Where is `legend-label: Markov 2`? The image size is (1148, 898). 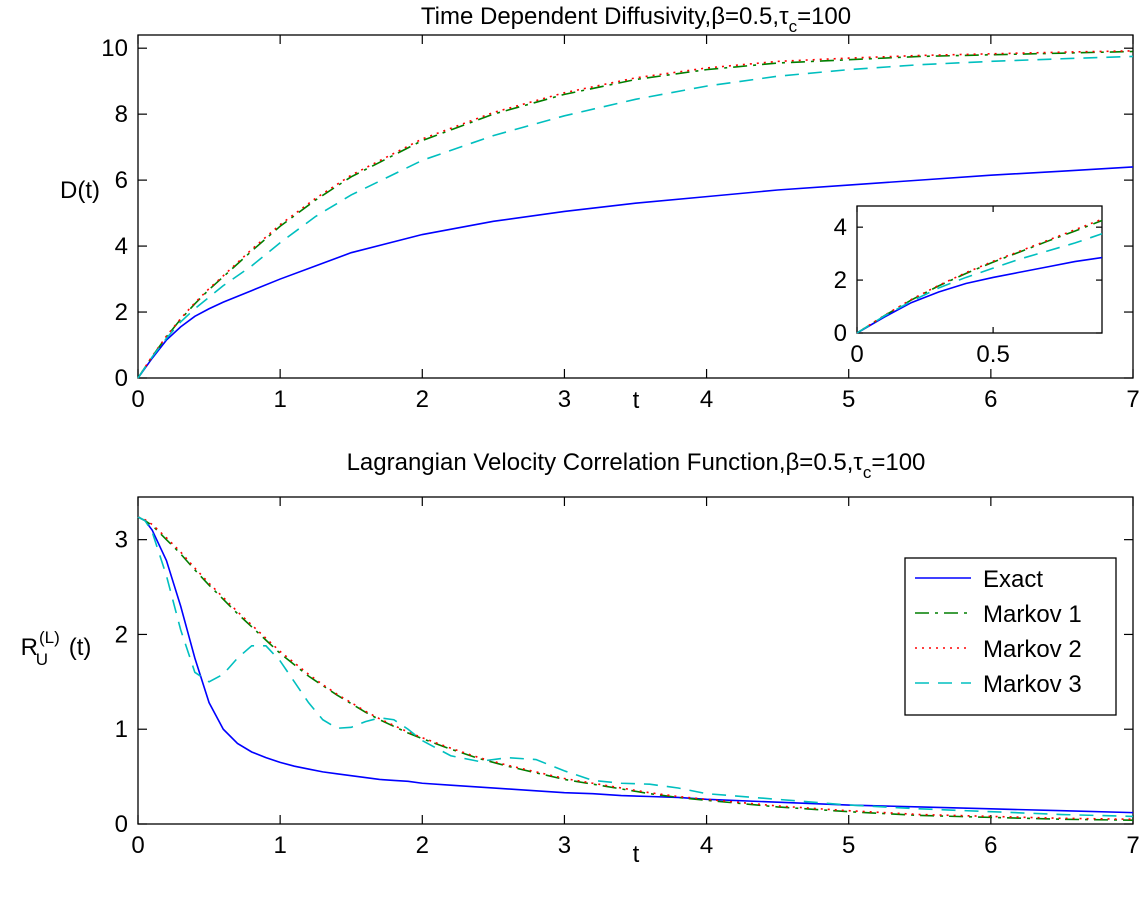 legend-label: Markov 2 is located at coordinates (1032, 649).